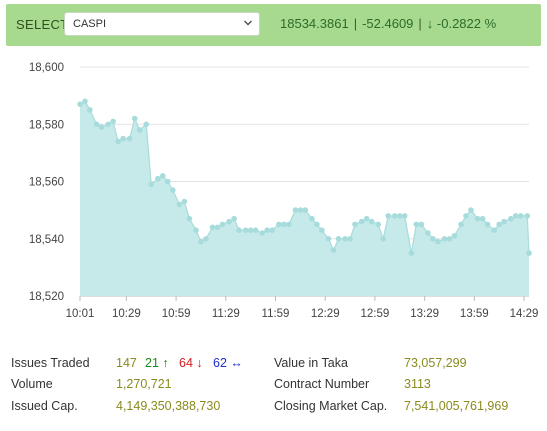 The width and height of the screenshot is (547, 431). I want to click on volume-label: Volume, so click(32, 384).